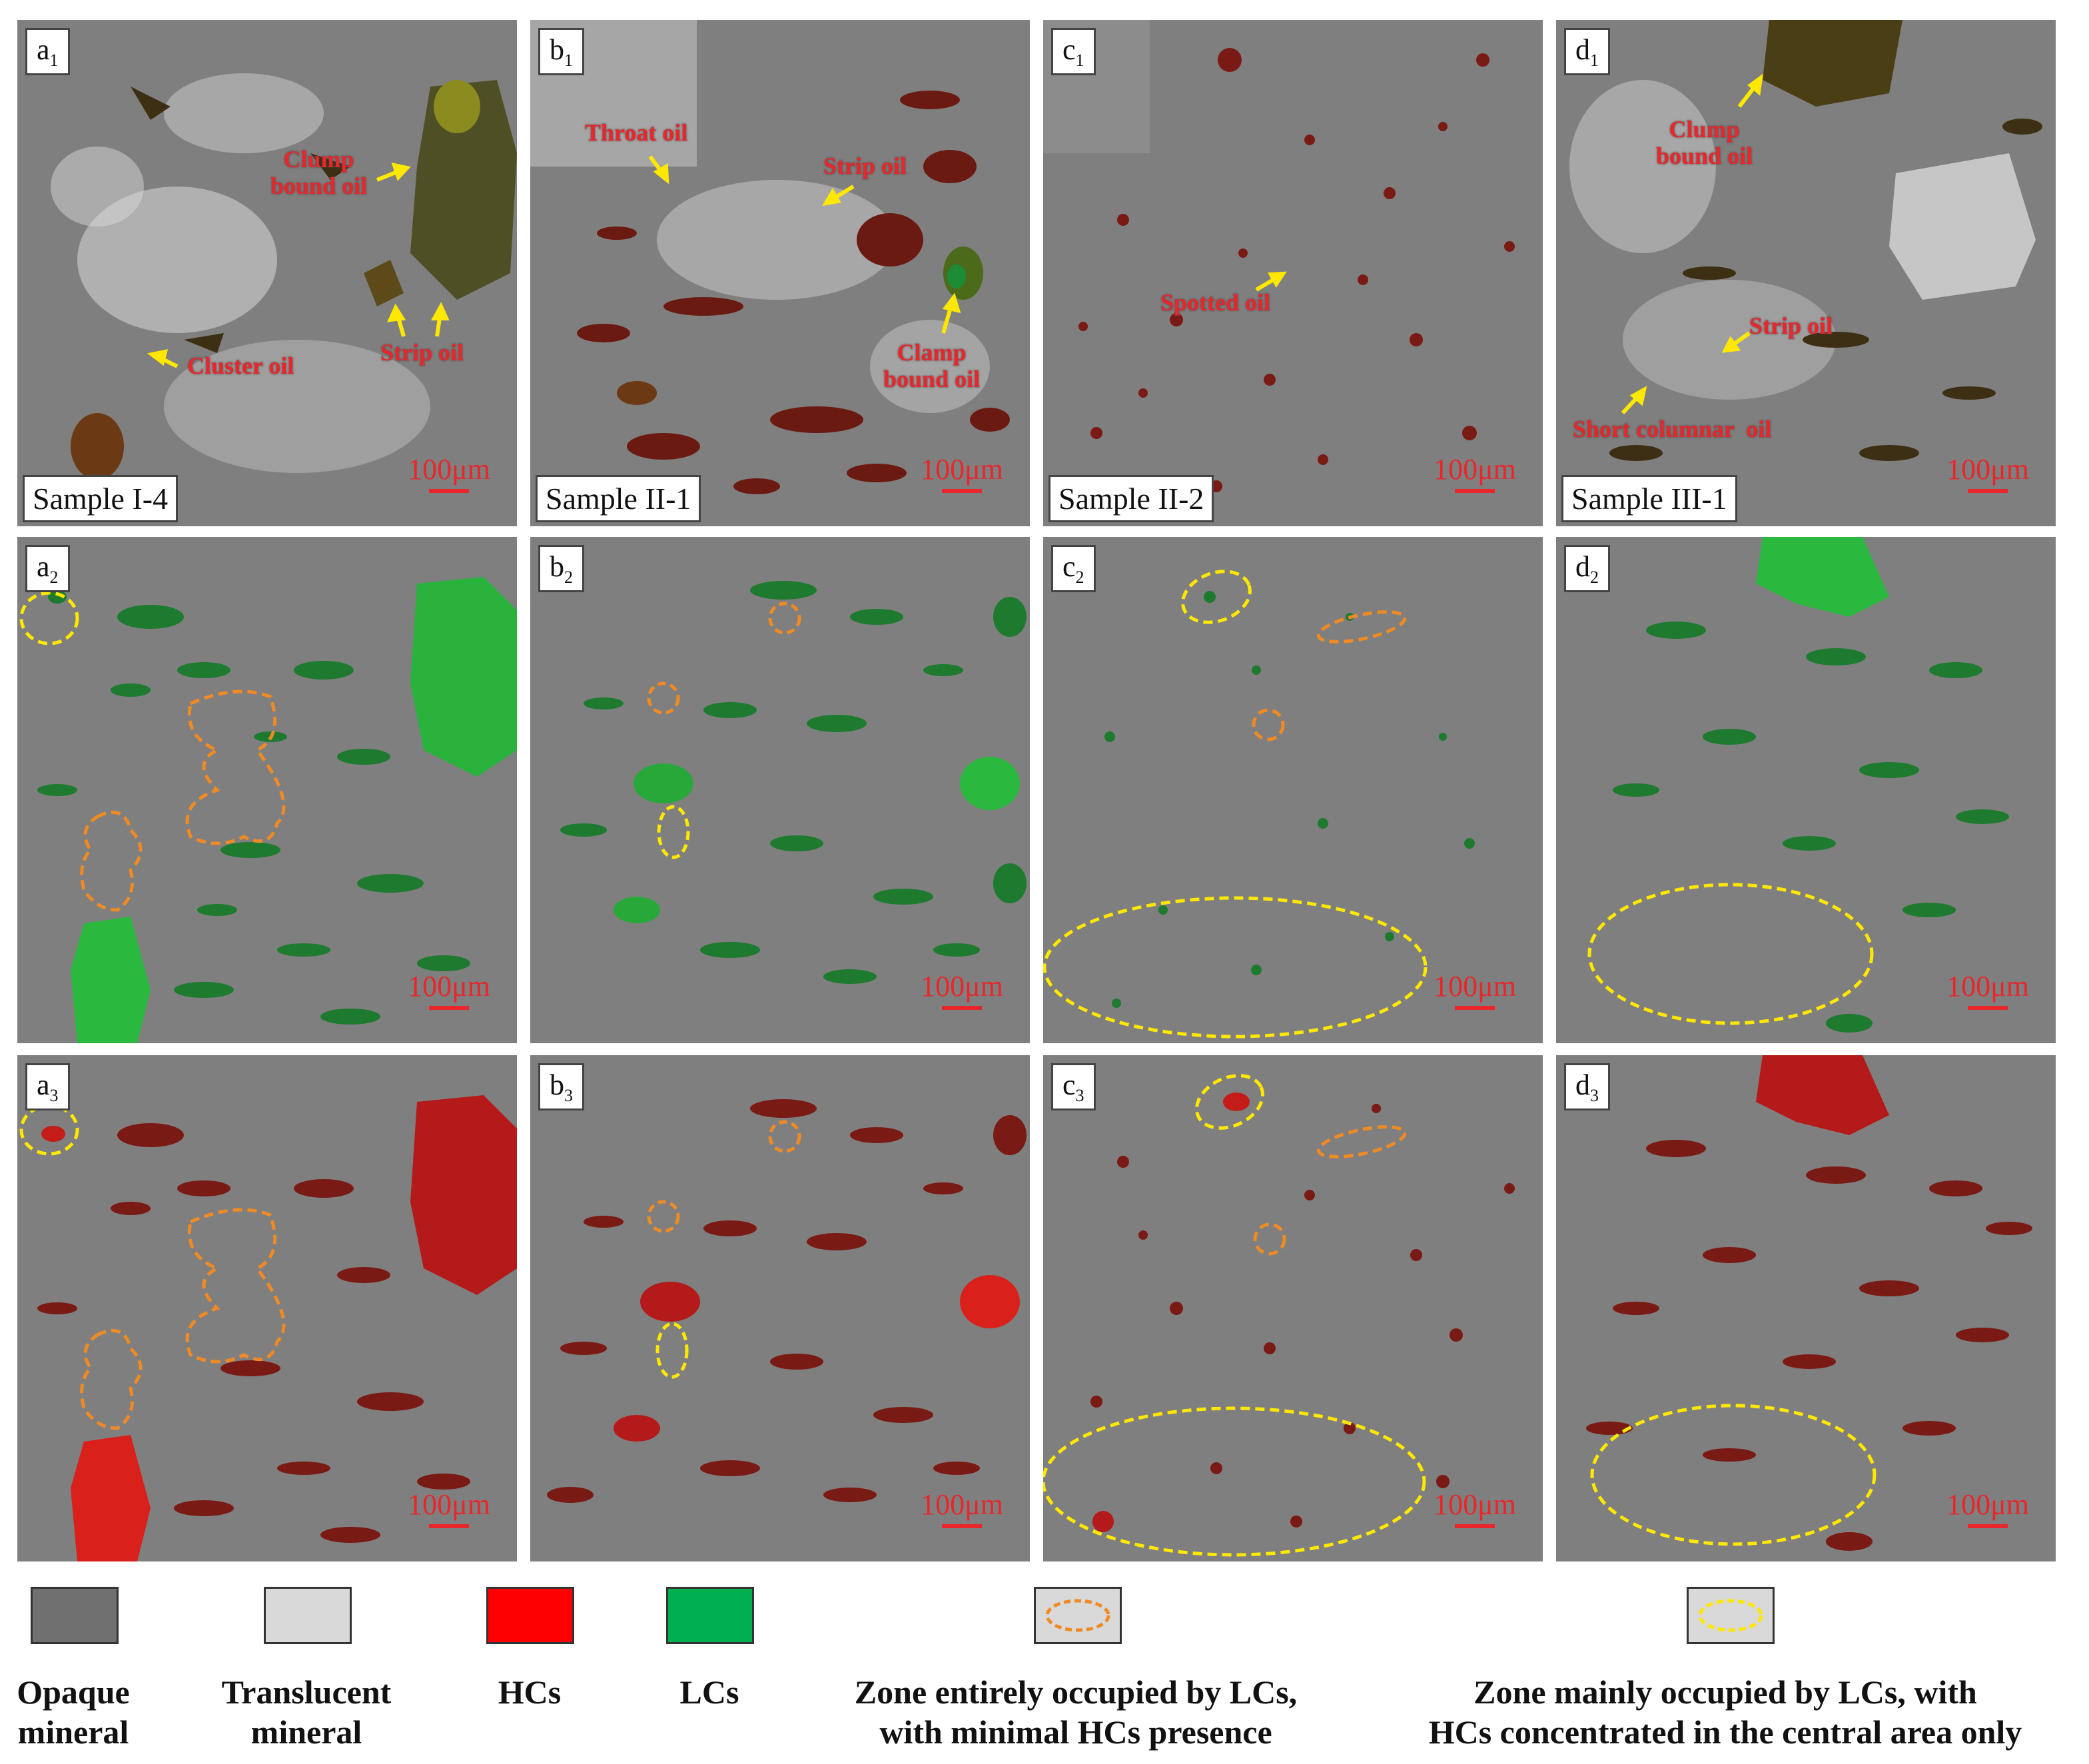 The image size is (2089, 1764). What do you see at coordinates (449, 472) in the screenshot?
I see `scale-bar-a1: 100μm` at bounding box center [449, 472].